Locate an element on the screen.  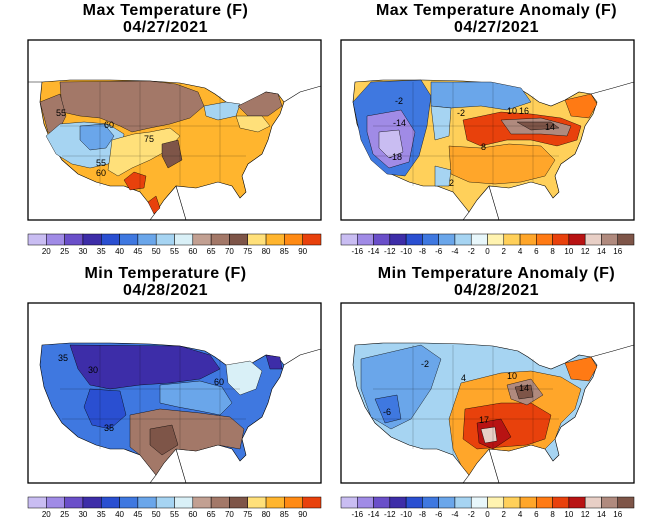
colorbar-tick-label: 60 is located at coordinates (192, 514).